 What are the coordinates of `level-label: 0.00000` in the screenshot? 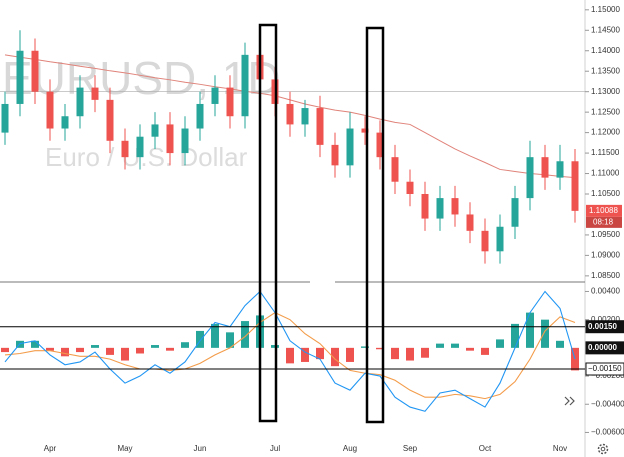 It's located at (602, 347).